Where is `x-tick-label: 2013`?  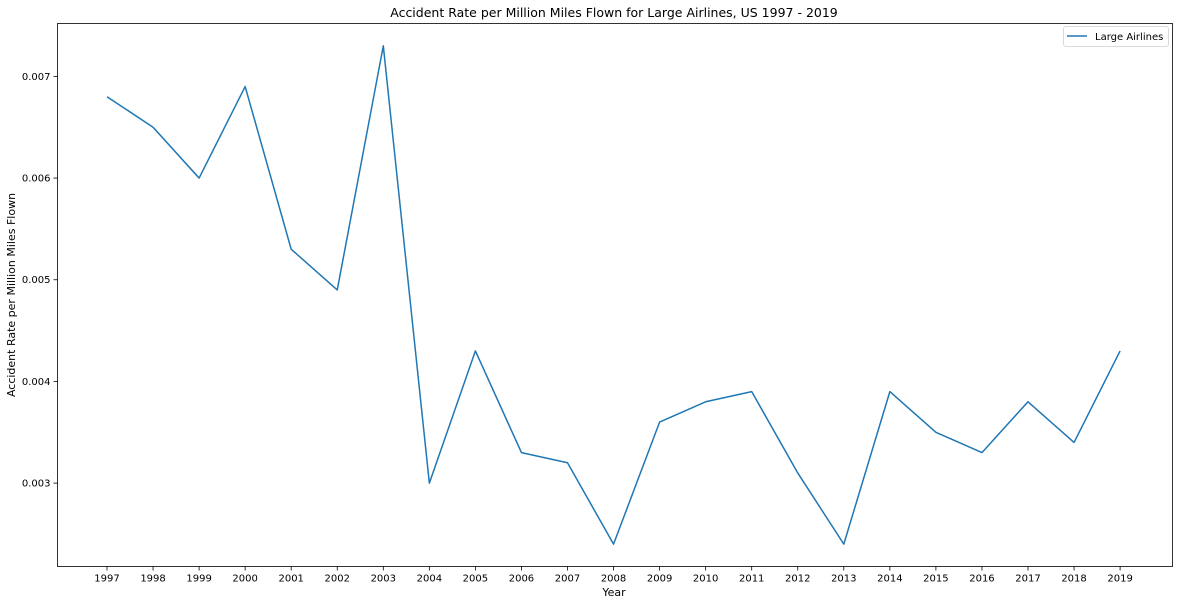
x-tick-label: 2013 is located at coordinates (843, 579).